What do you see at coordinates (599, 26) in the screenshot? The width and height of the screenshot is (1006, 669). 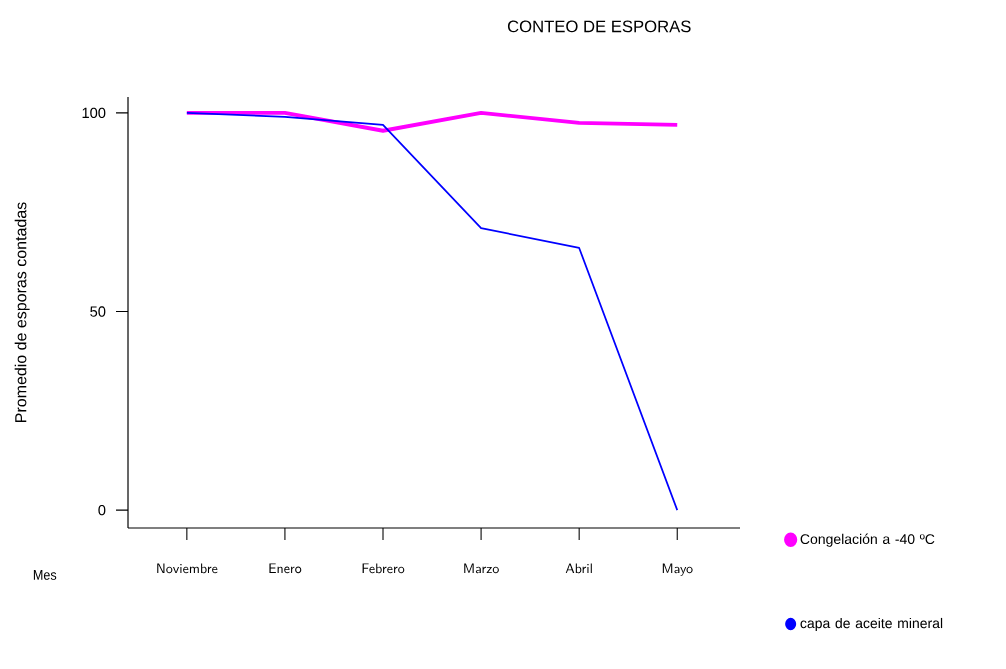 I see `chart-title: CONTEO DE ESPORAS` at bounding box center [599, 26].